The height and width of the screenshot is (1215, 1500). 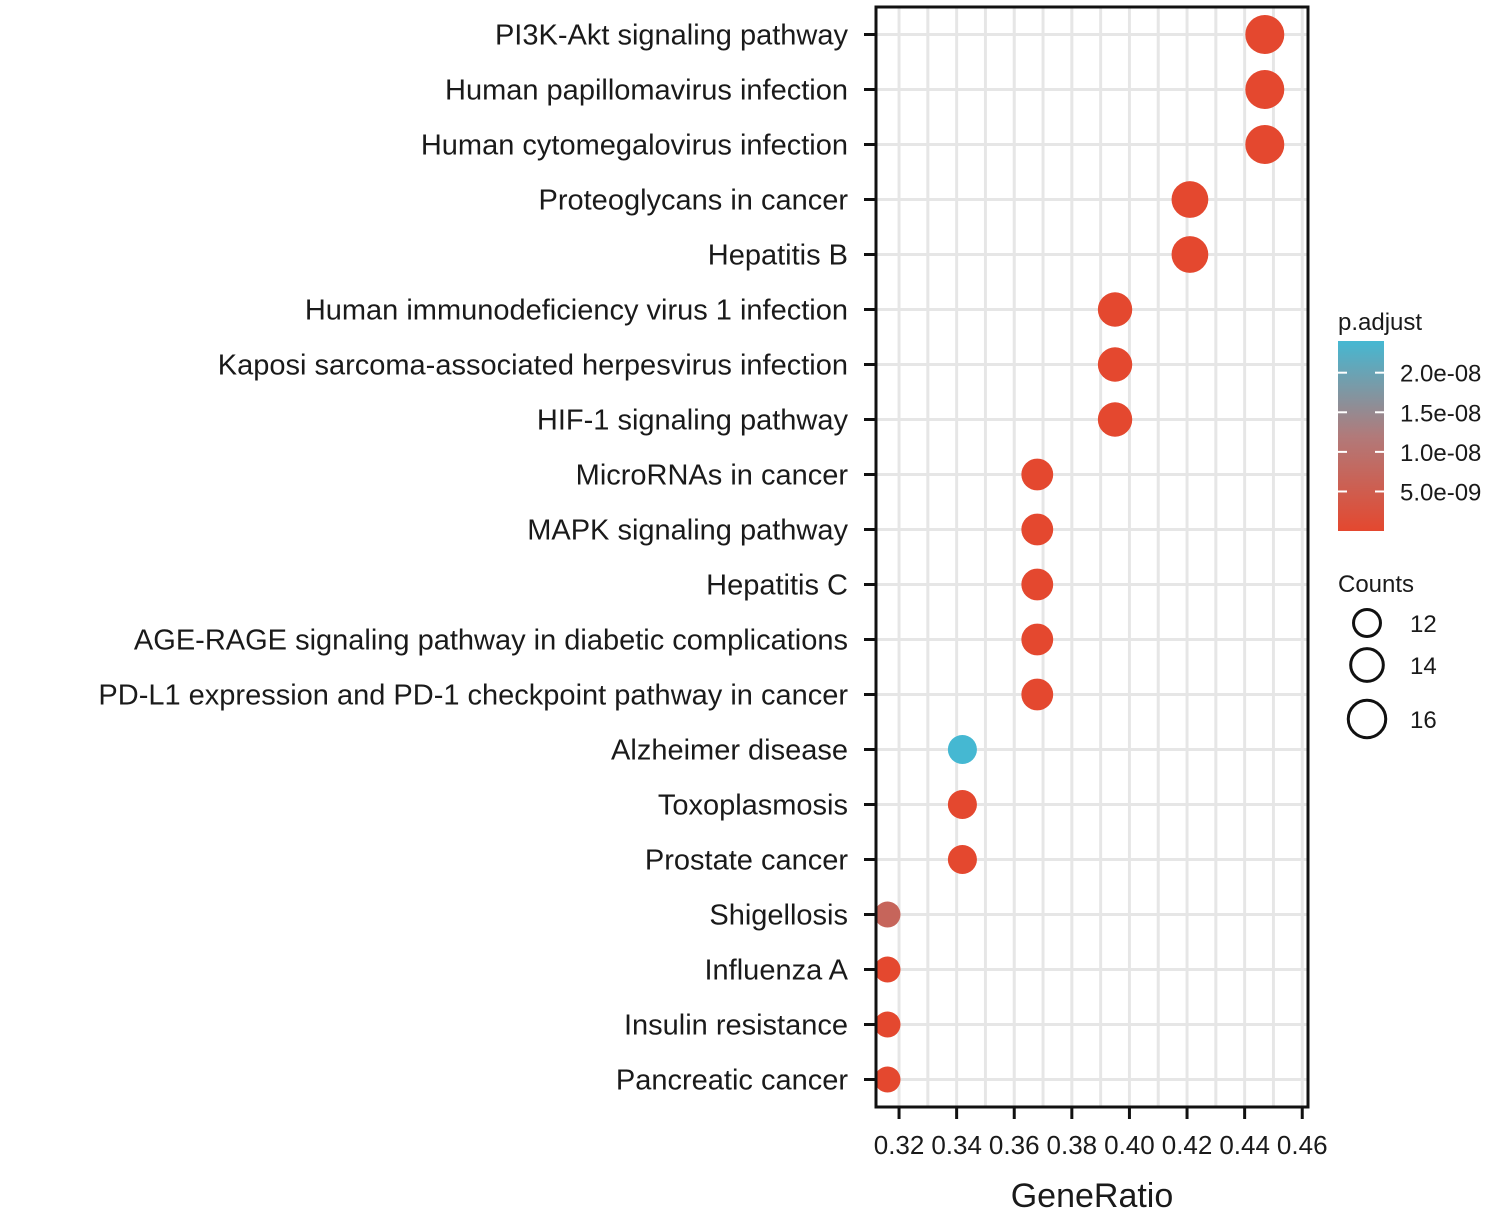 What do you see at coordinates (1092, 1196) in the screenshot?
I see `x-axis-title: GeneRatio` at bounding box center [1092, 1196].